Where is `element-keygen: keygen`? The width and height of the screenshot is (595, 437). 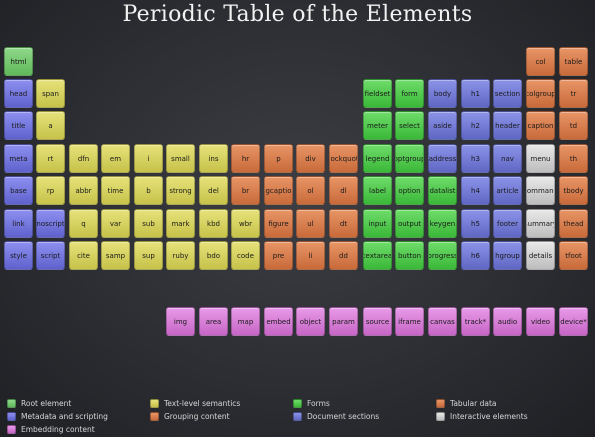
element-keygen: keygen is located at coordinates (442, 223).